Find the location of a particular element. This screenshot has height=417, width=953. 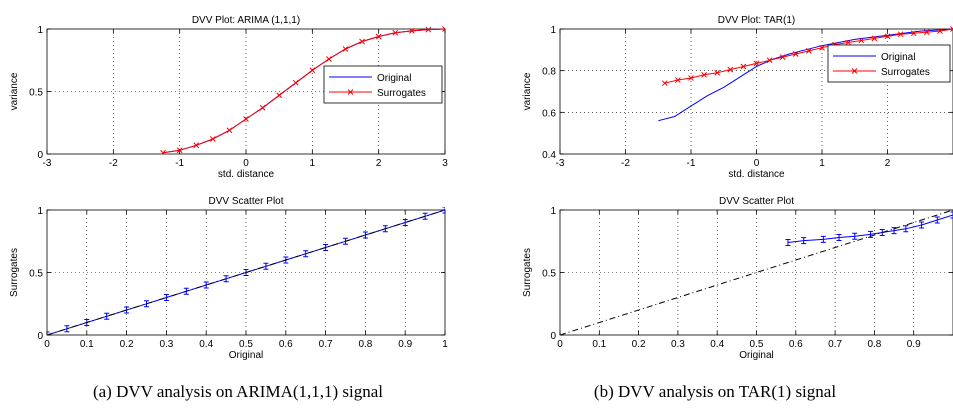

x-tick-label: 0.1 is located at coordinates (599, 344).